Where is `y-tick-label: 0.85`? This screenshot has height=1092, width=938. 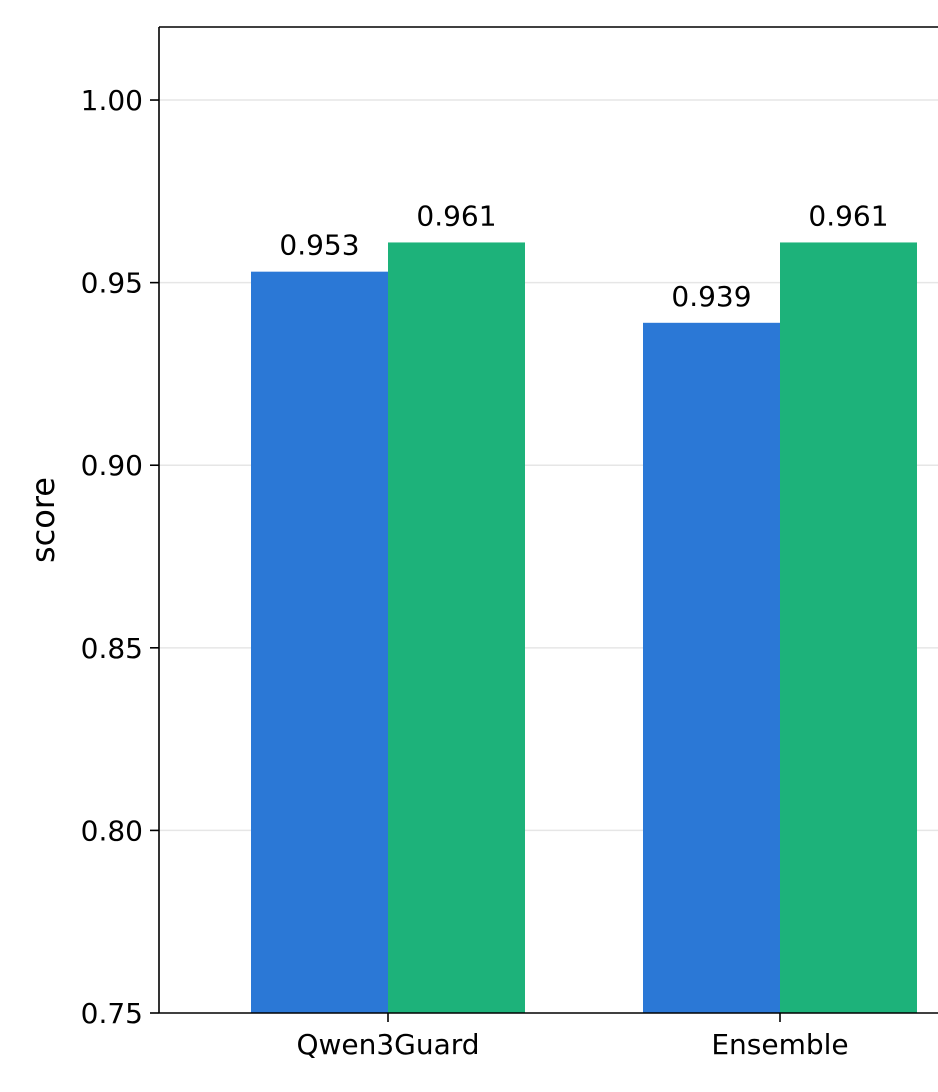 y-tick-label: 0.85 is located at coordinates (112, 648).